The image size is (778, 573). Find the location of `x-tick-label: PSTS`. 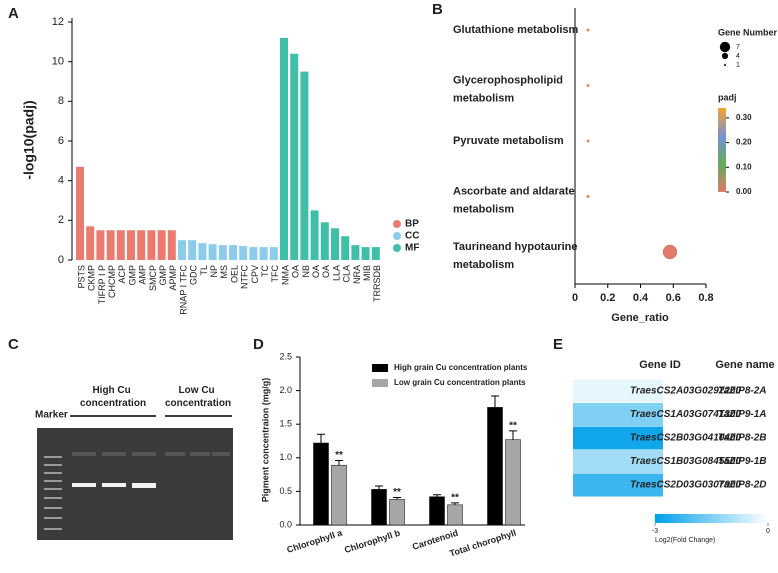

x-tick-label: PSTS is located at coordinates (81, 277).